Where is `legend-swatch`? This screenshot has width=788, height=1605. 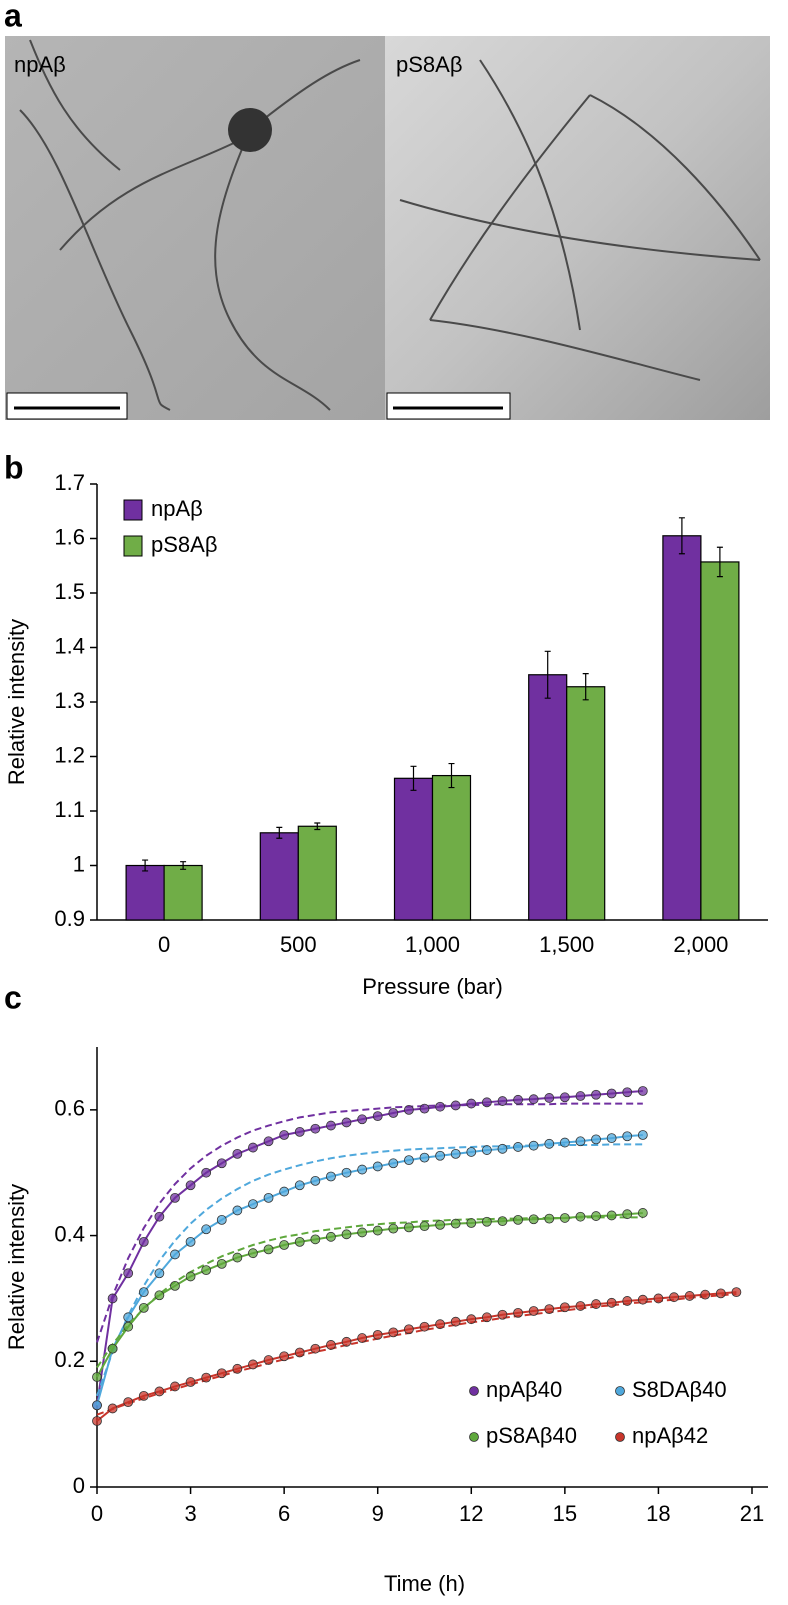
legend-swatch is located at coordinates (133, 546).